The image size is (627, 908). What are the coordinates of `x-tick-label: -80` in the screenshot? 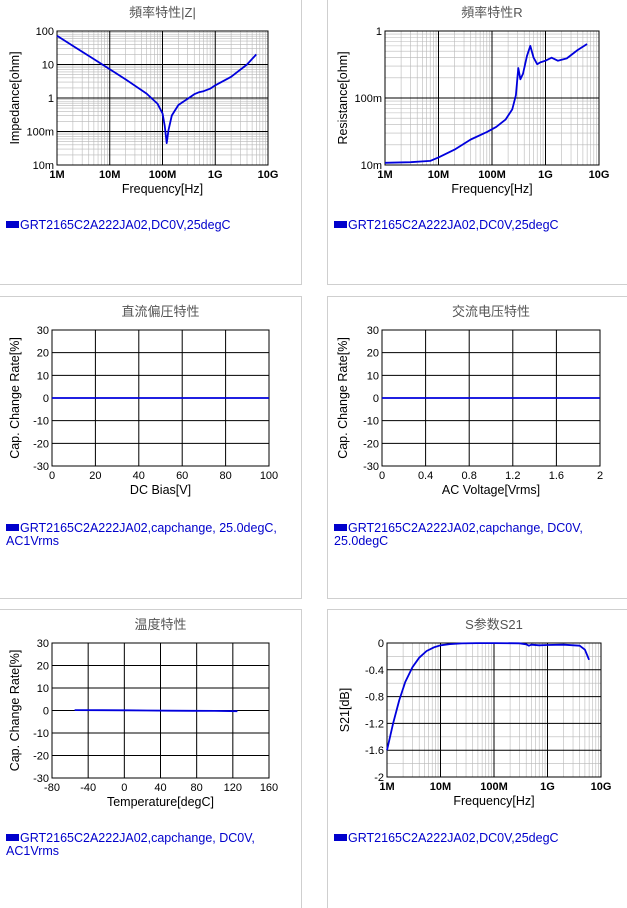 It's located at (52, 788).